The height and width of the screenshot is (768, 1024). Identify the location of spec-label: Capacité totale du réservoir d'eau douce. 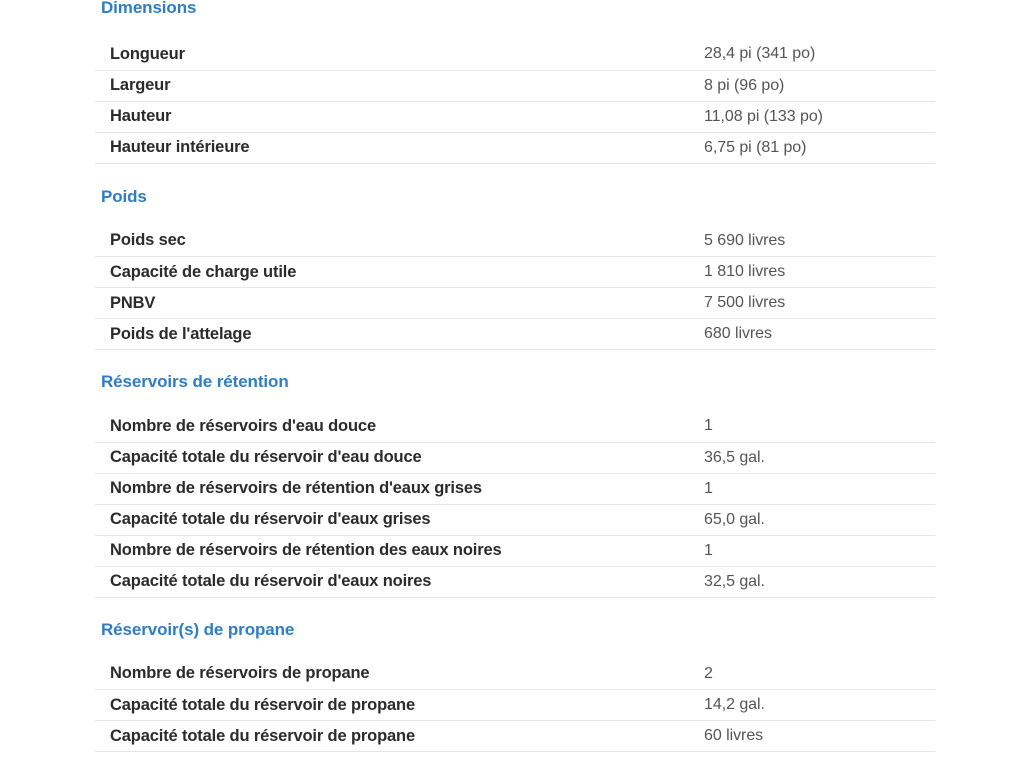
(398, 458).